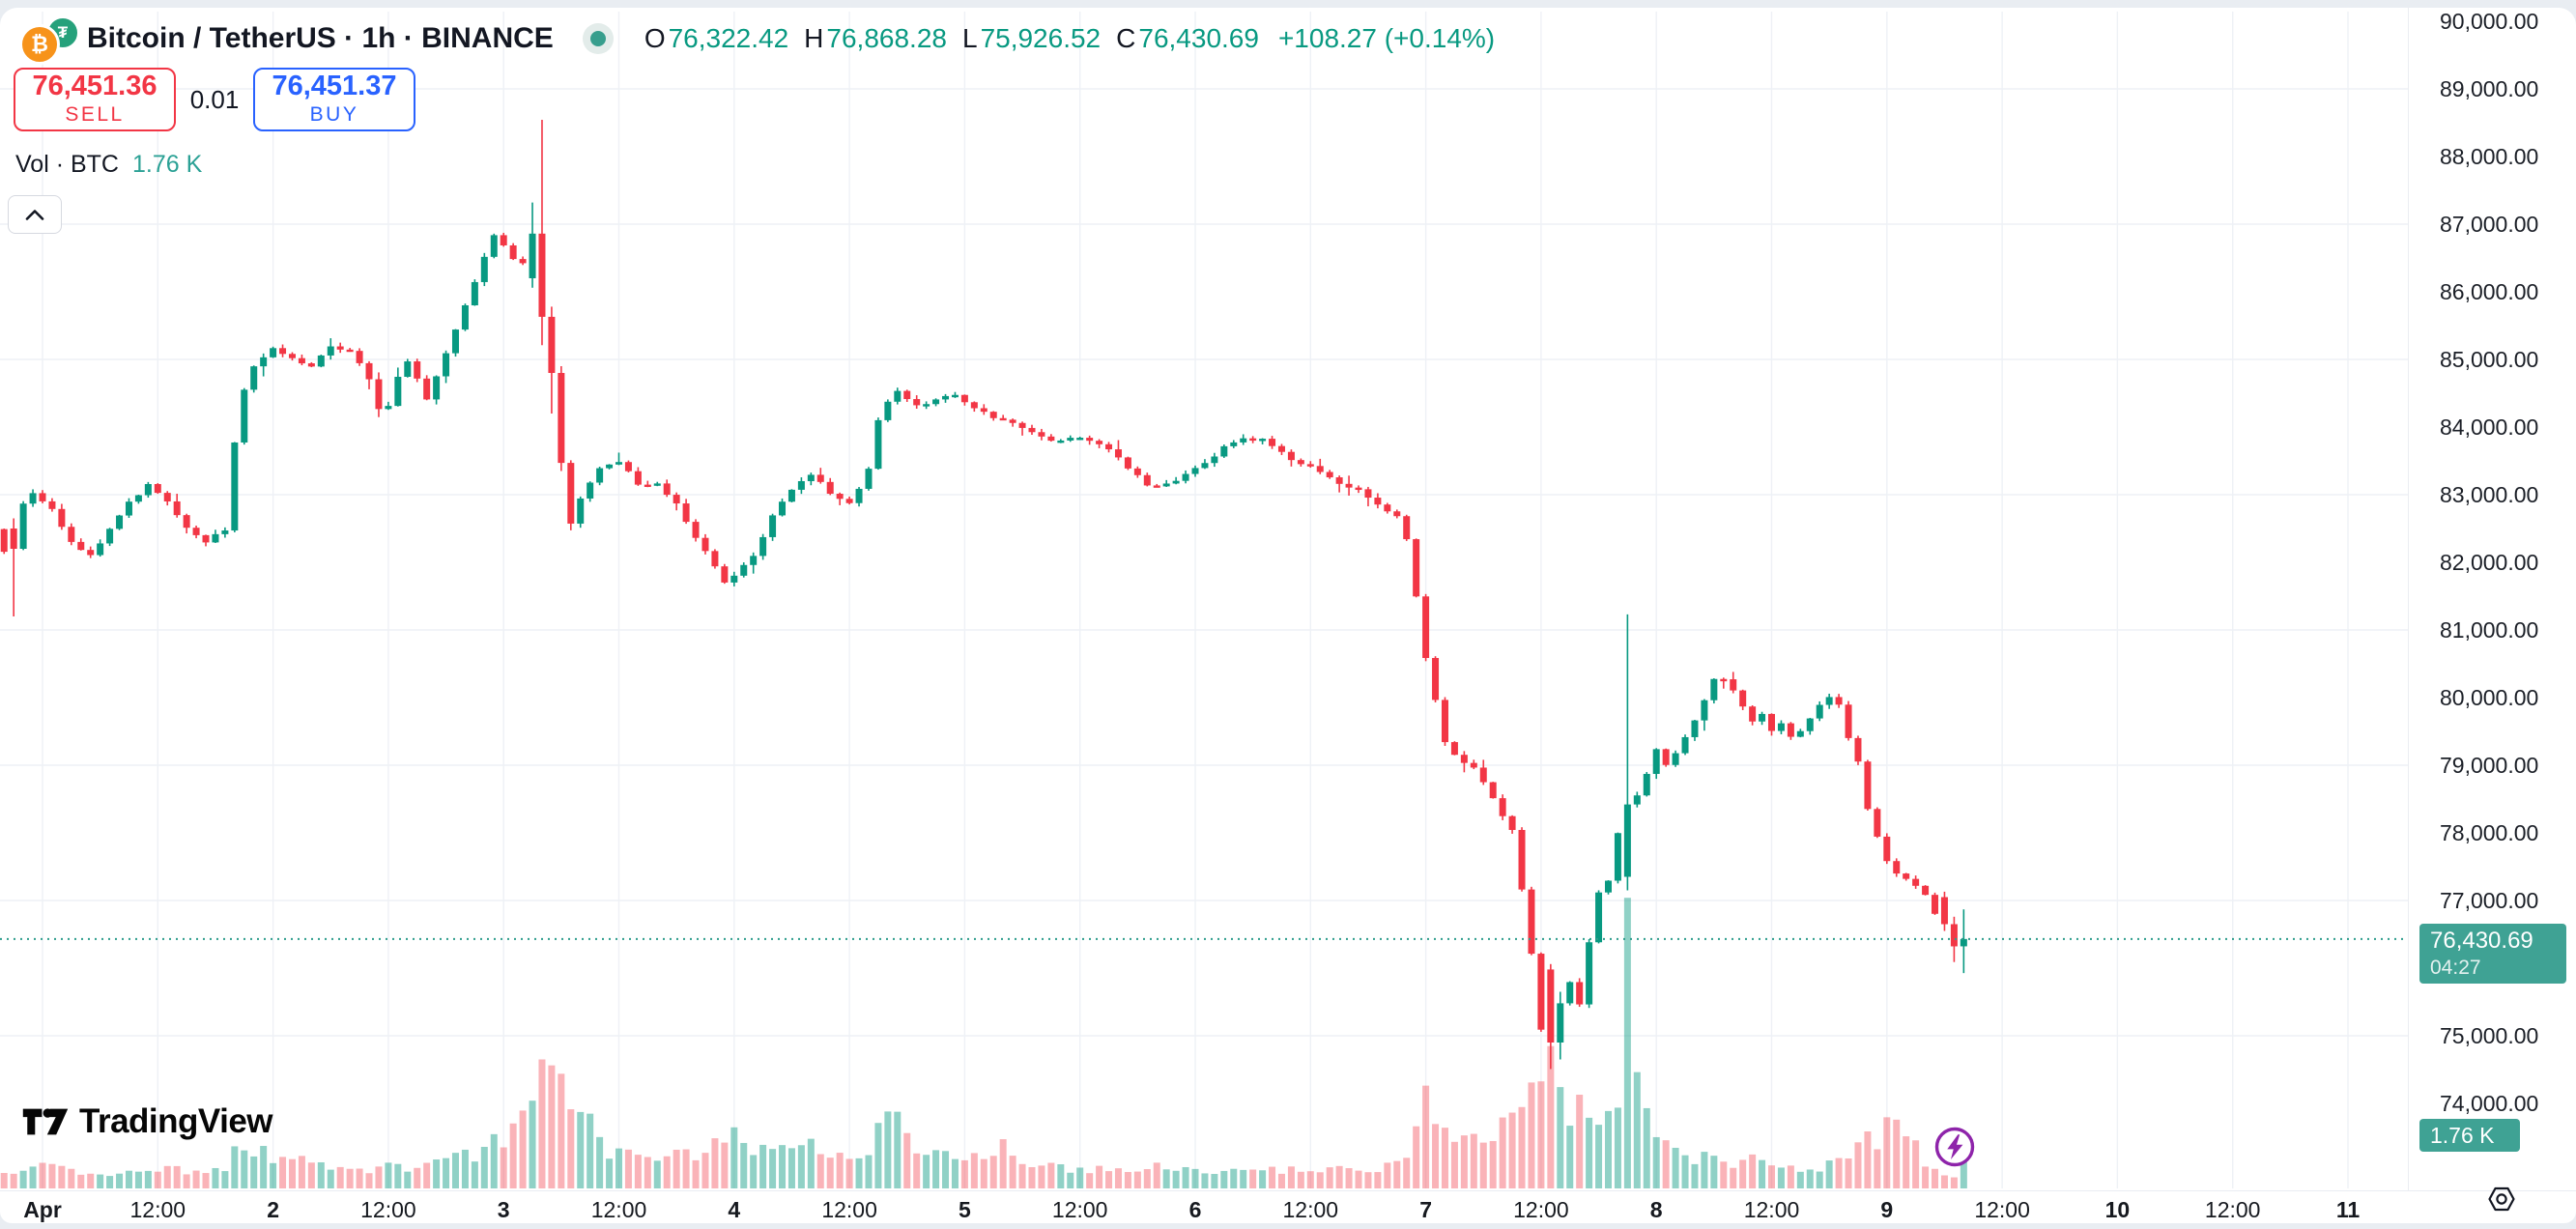 The height and width of the screenshot is (1229, 2576). I want to click on price-tick-label: 89,000.00, so click(2490, 88).